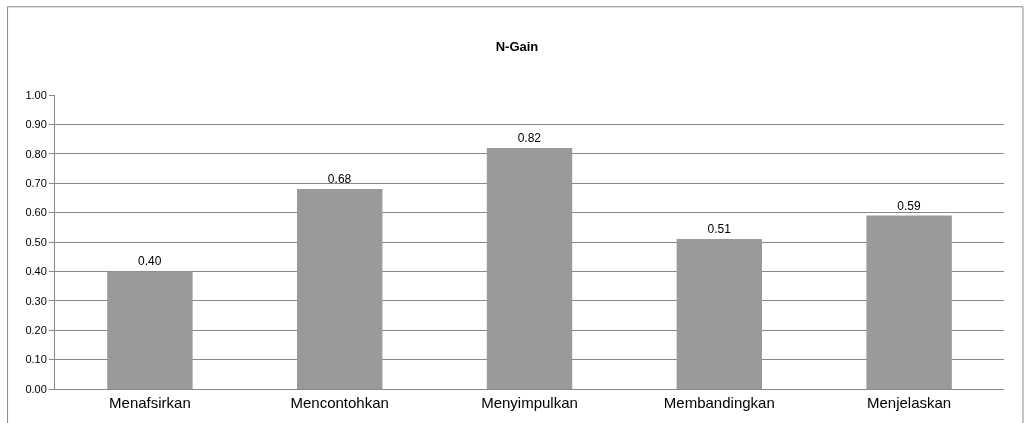  I want to click on x-tick-label: Menafsirkan, so click(150, 402).